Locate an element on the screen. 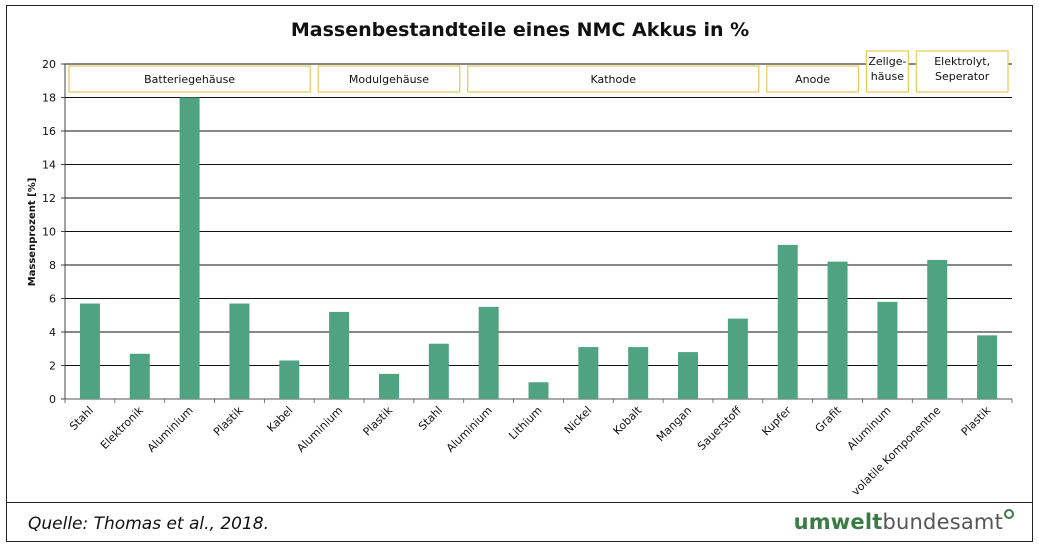 This screenshot has height=547, width=1039. logo-part-bundesamt: bundesamt is located at coordinates (942, 522).